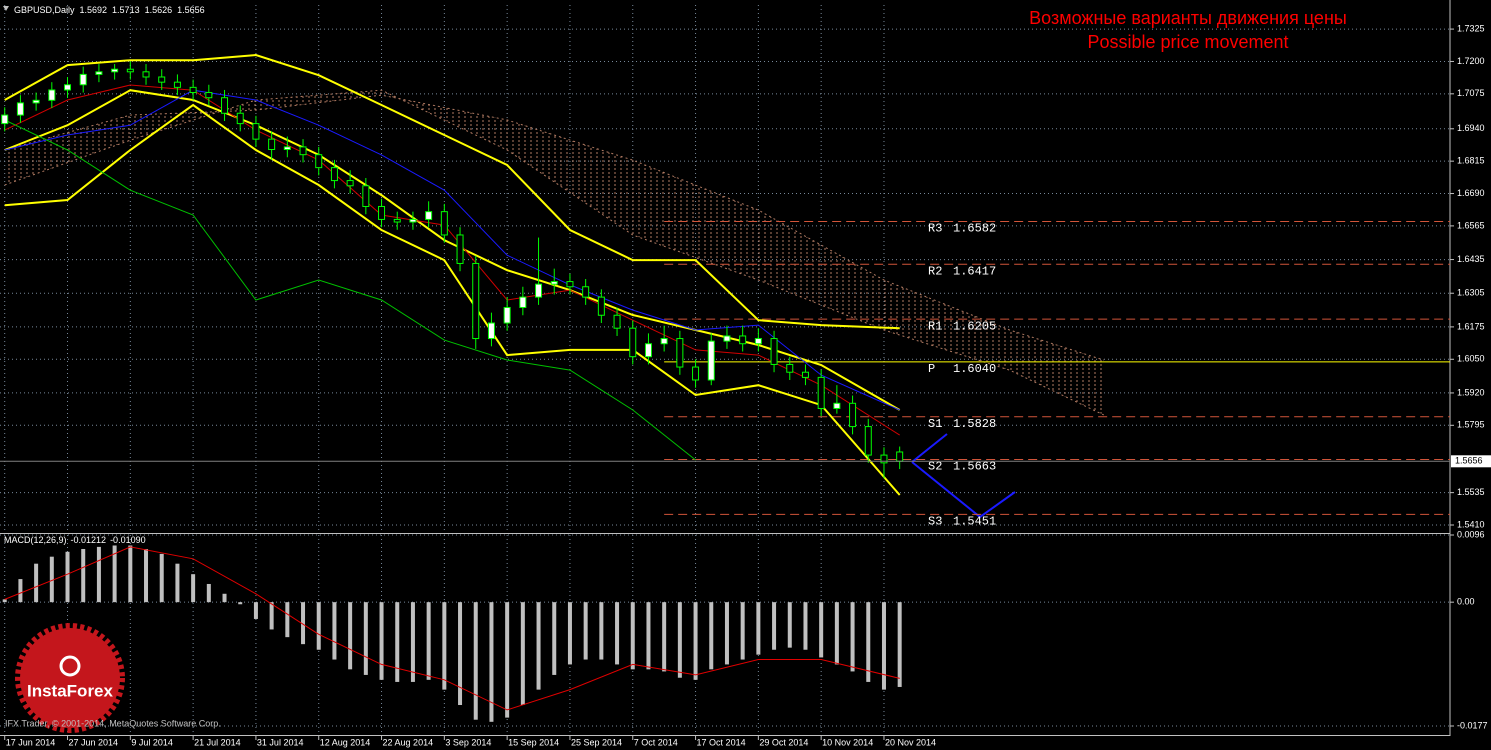  Describe the element at coordinates (89, 540) in the screenshot. I see `header-value: -0.01212` at that location.